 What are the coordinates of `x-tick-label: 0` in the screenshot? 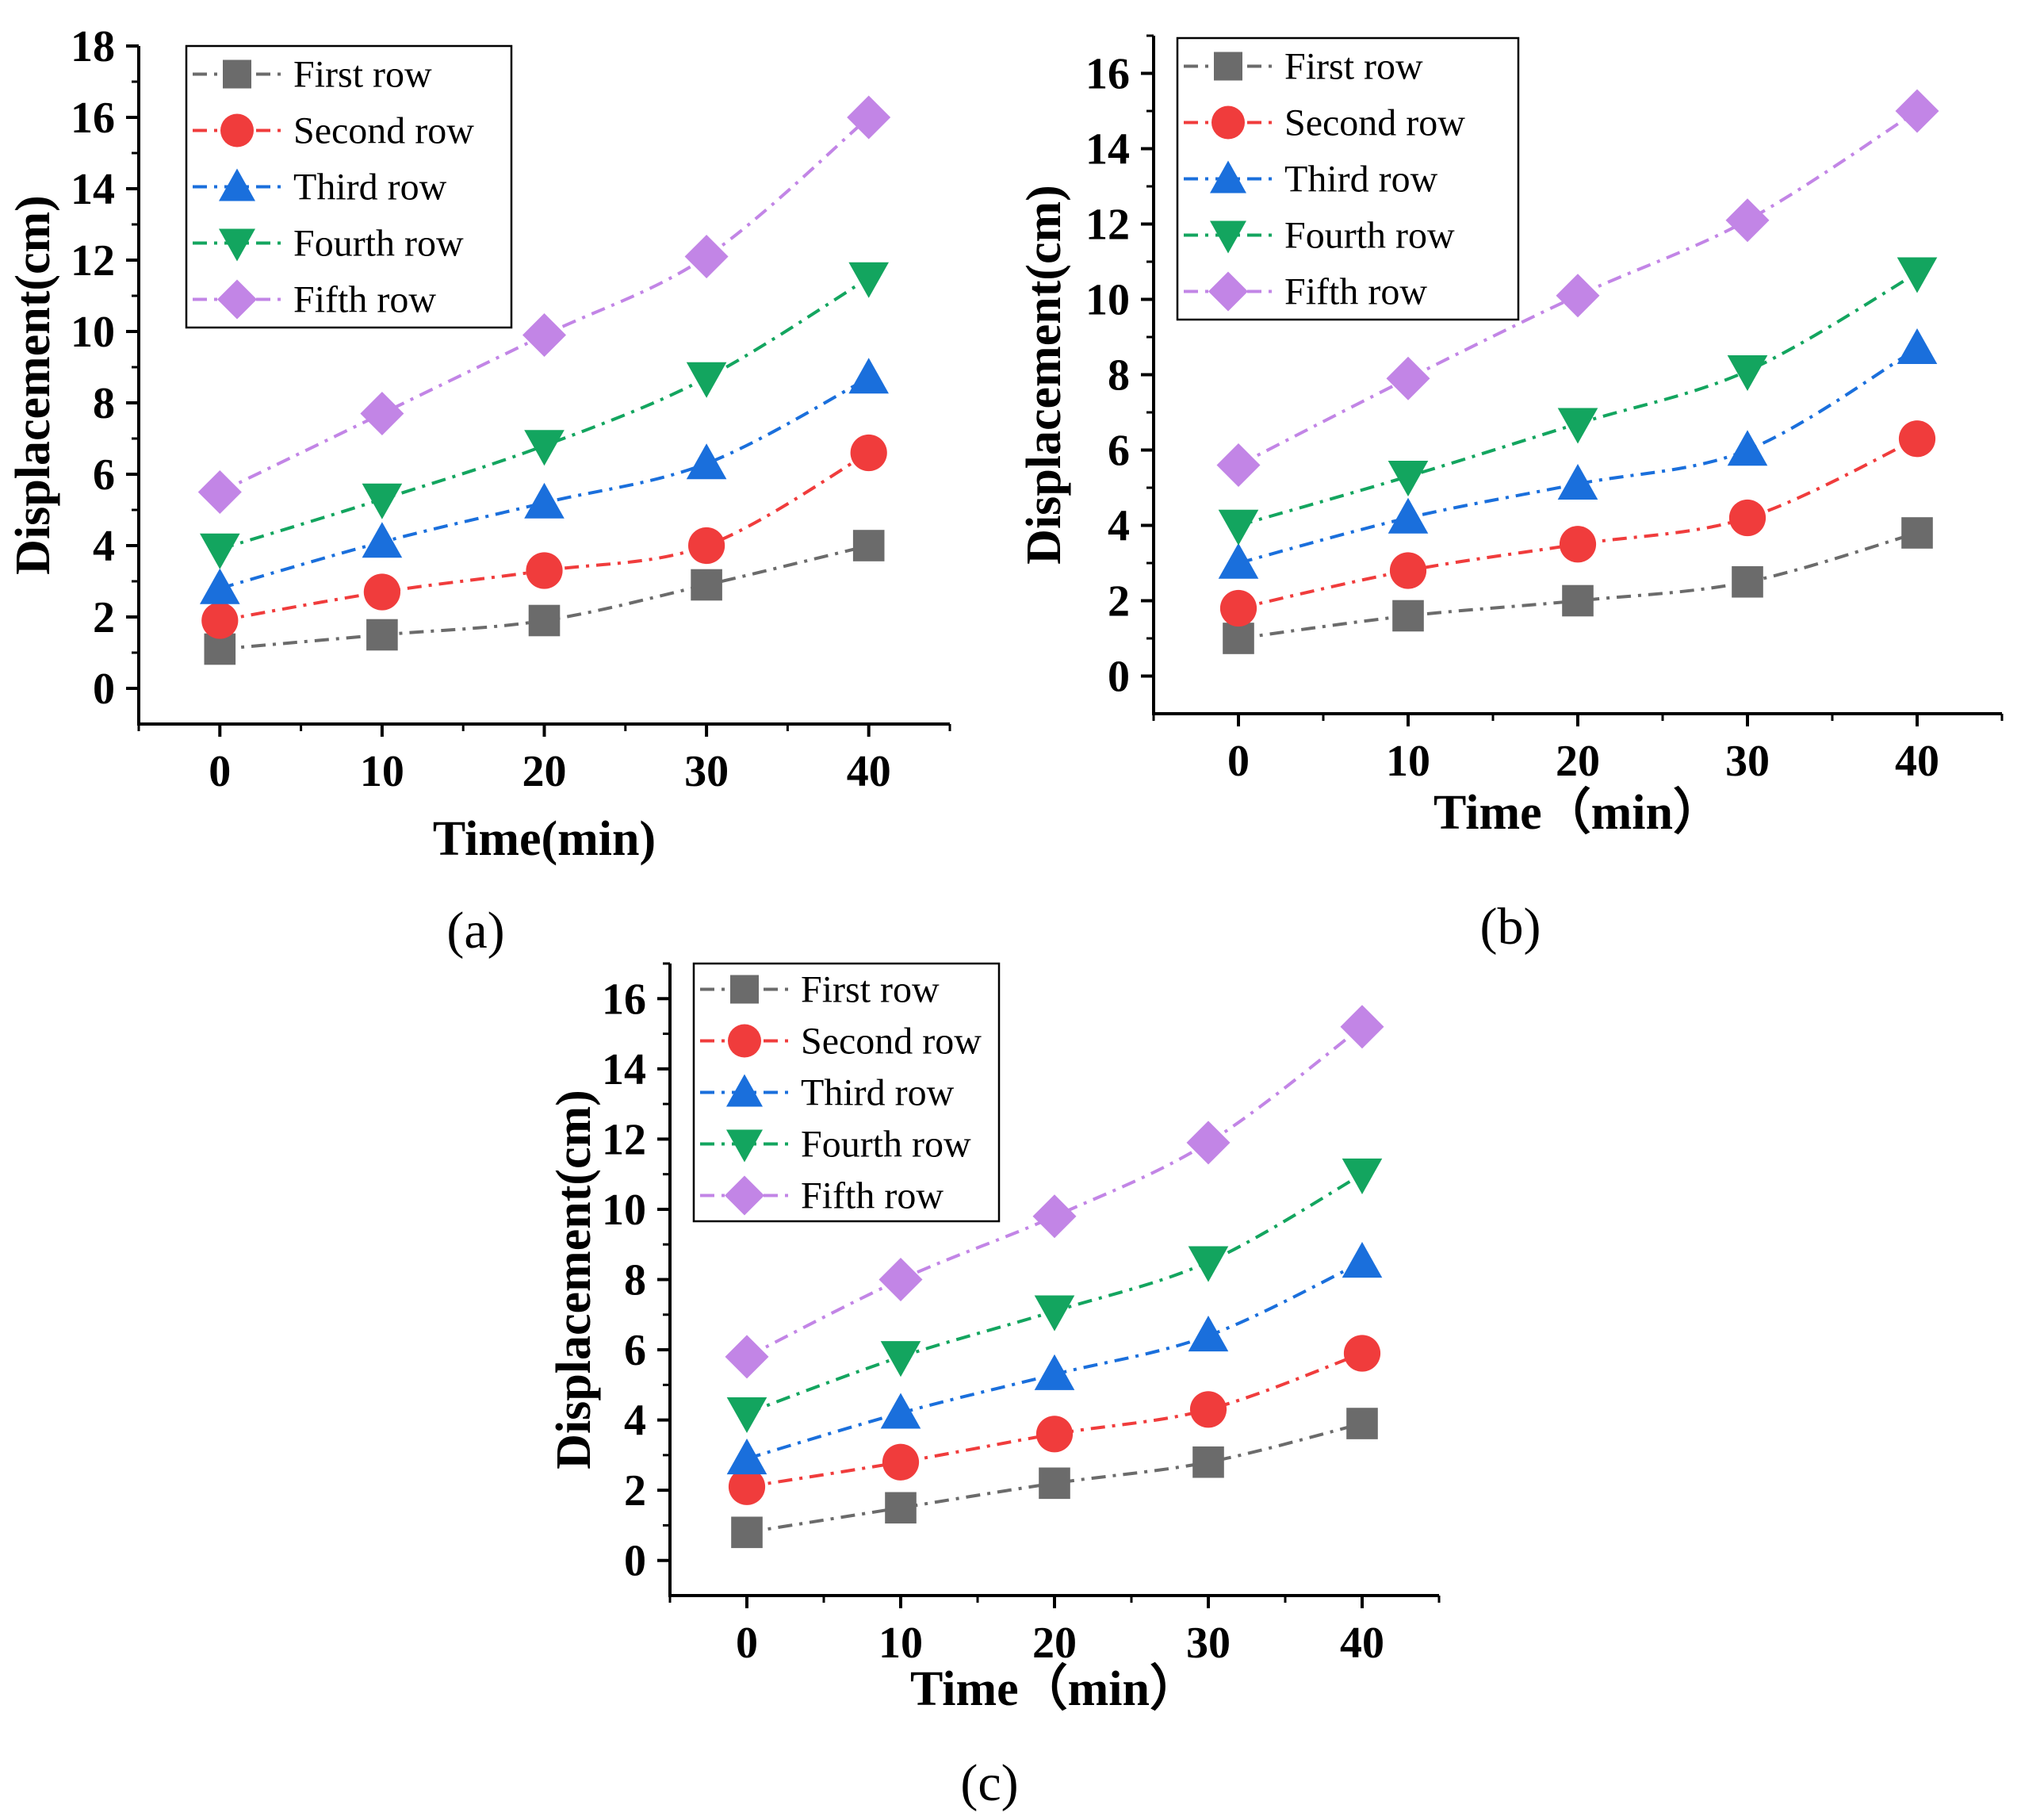 It's located at (220, 771).